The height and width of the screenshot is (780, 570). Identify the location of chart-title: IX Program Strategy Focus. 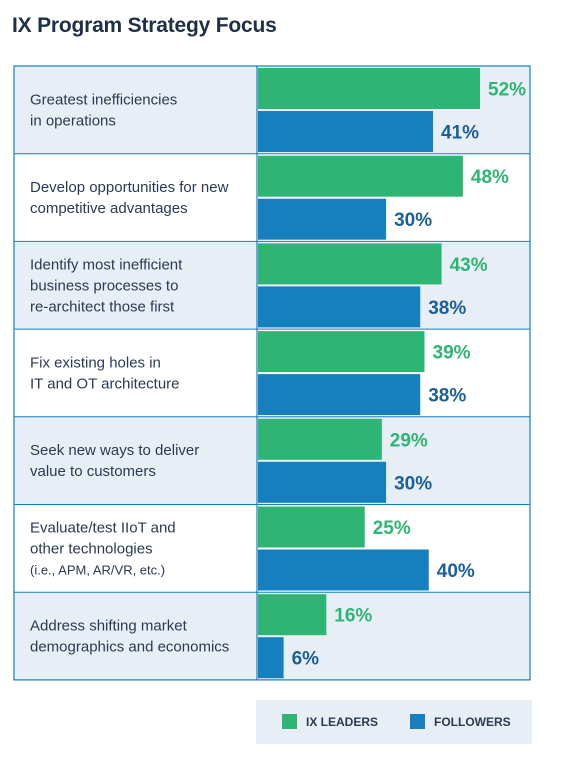
(144, 25).